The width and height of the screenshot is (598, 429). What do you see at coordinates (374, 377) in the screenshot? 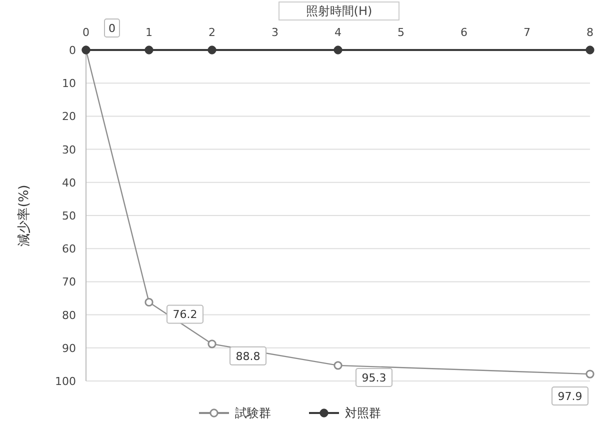
I see `data-label: 95.3` at bounding box center [374, 377].